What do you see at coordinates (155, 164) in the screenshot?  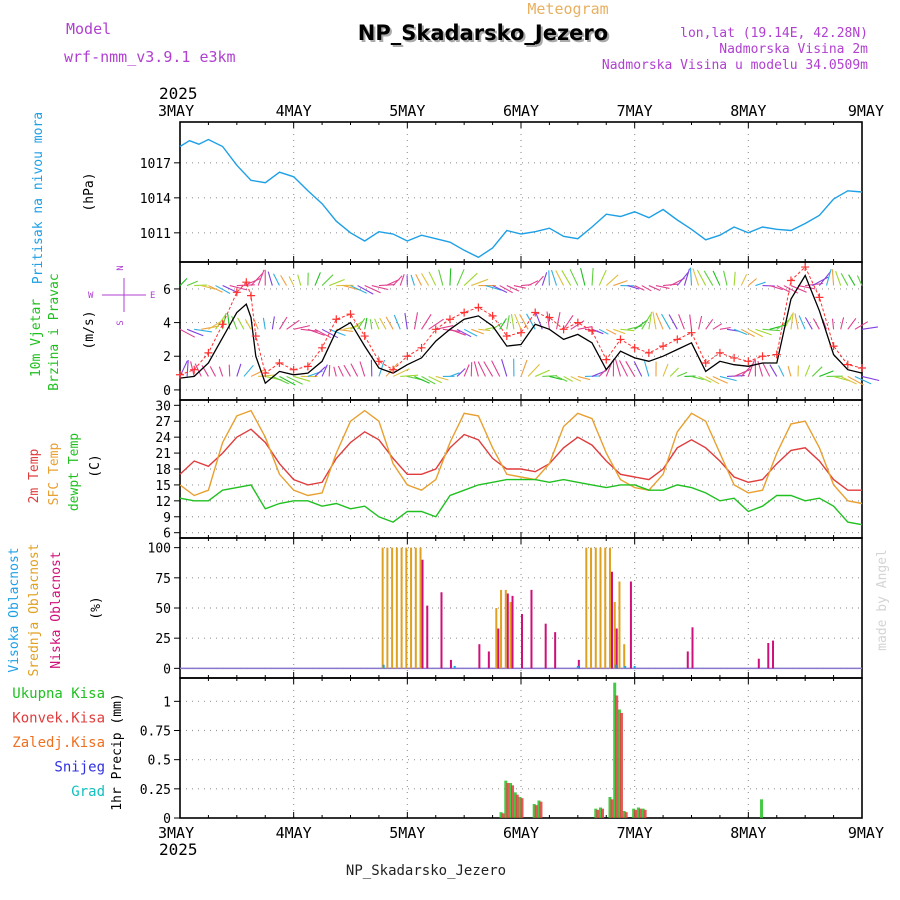 I see `y-tick-label: 1017` at bounding box center [155, 164].